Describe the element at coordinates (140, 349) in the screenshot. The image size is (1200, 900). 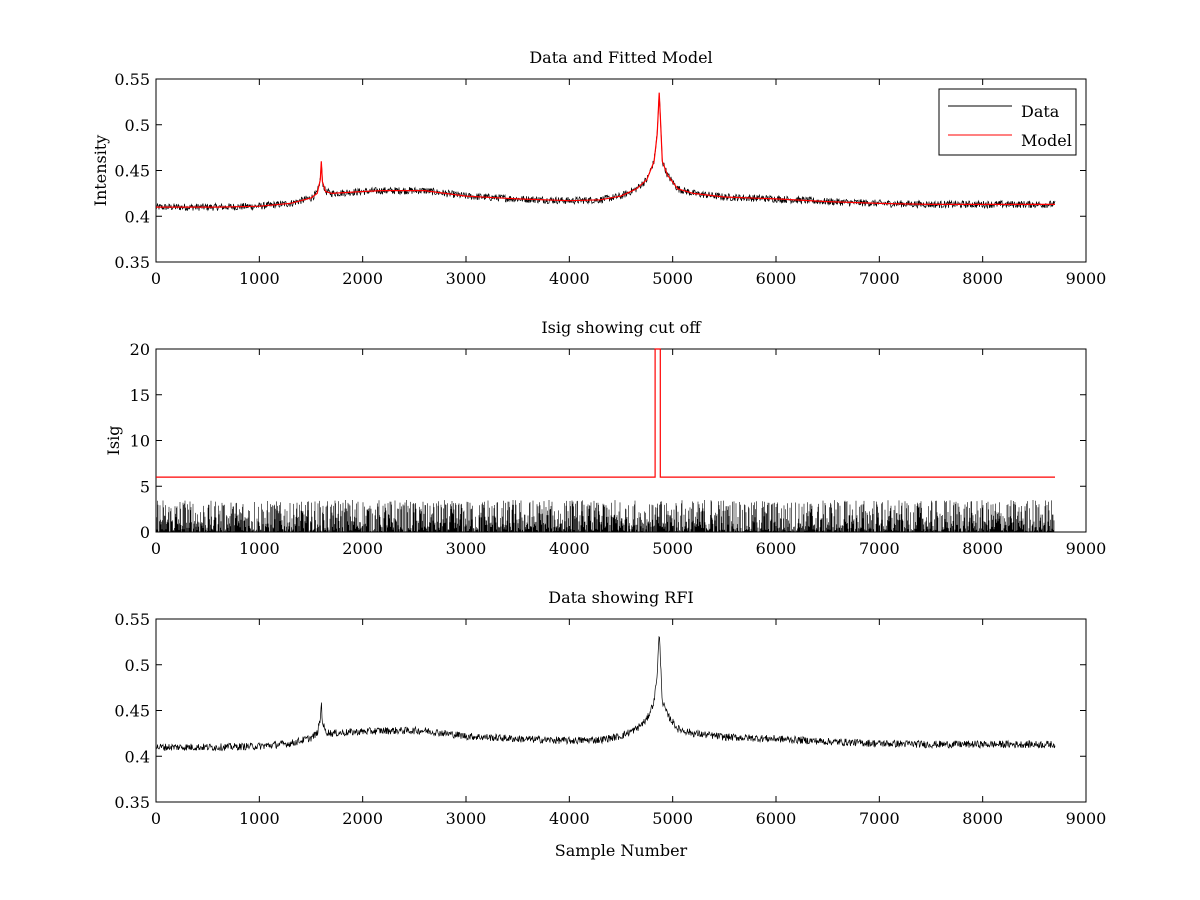
I see `y-tick-label: 20` at that location.